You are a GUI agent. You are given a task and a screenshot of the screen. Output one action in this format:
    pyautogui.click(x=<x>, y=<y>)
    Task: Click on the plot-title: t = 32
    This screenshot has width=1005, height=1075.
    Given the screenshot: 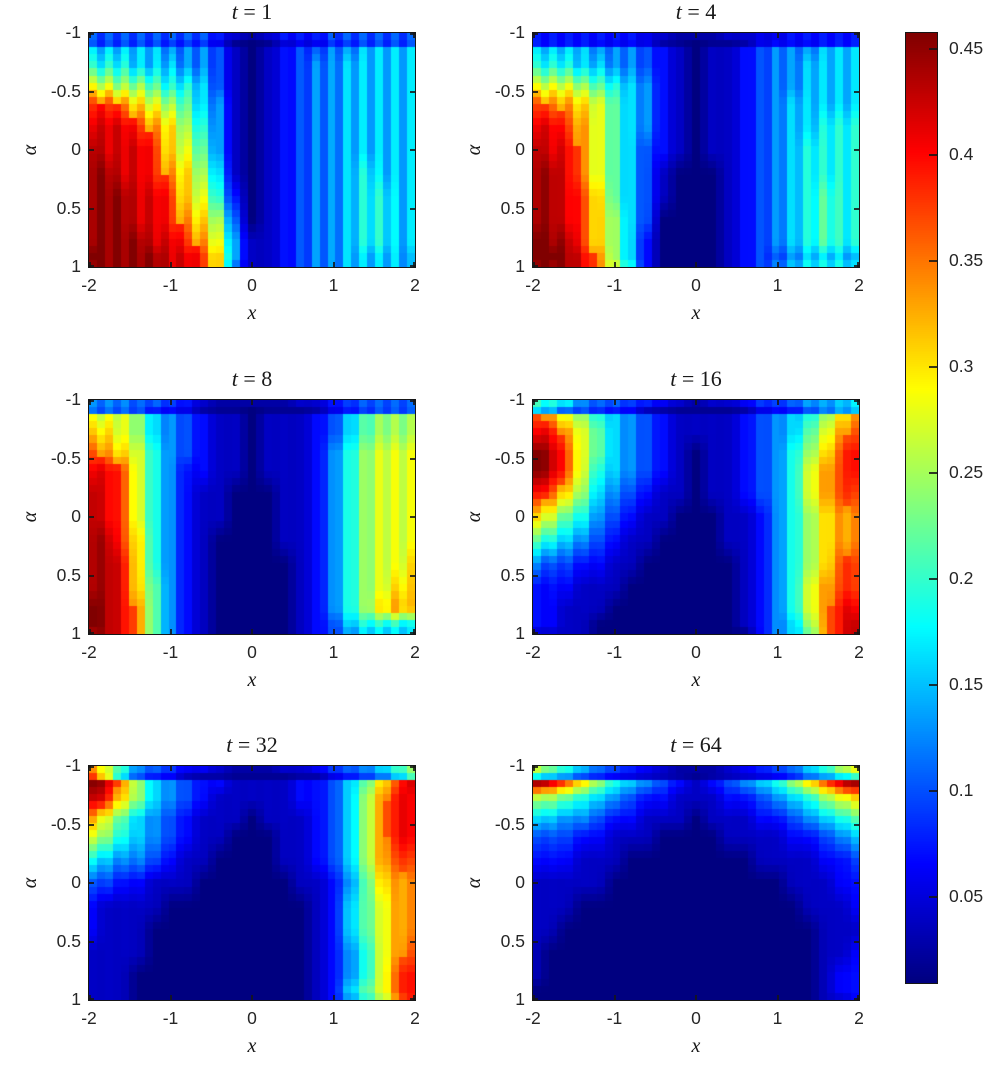 What is the action you would take?
    pyautogui.click(x=252, y=747)
    